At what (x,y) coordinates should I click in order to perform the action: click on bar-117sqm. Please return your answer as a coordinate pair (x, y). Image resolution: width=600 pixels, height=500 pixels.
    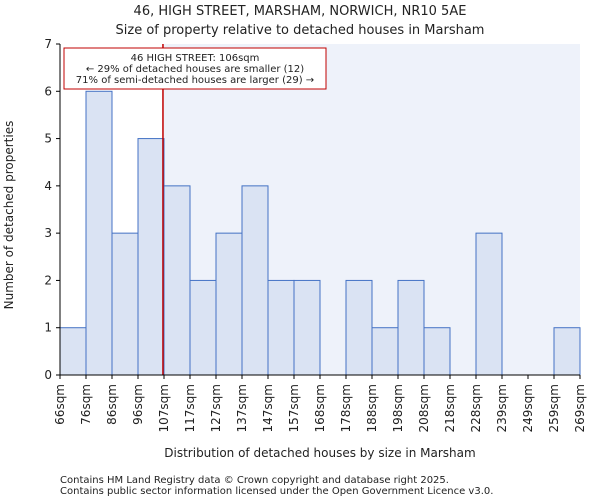
    Looking at the image, I should click on (203, 327).